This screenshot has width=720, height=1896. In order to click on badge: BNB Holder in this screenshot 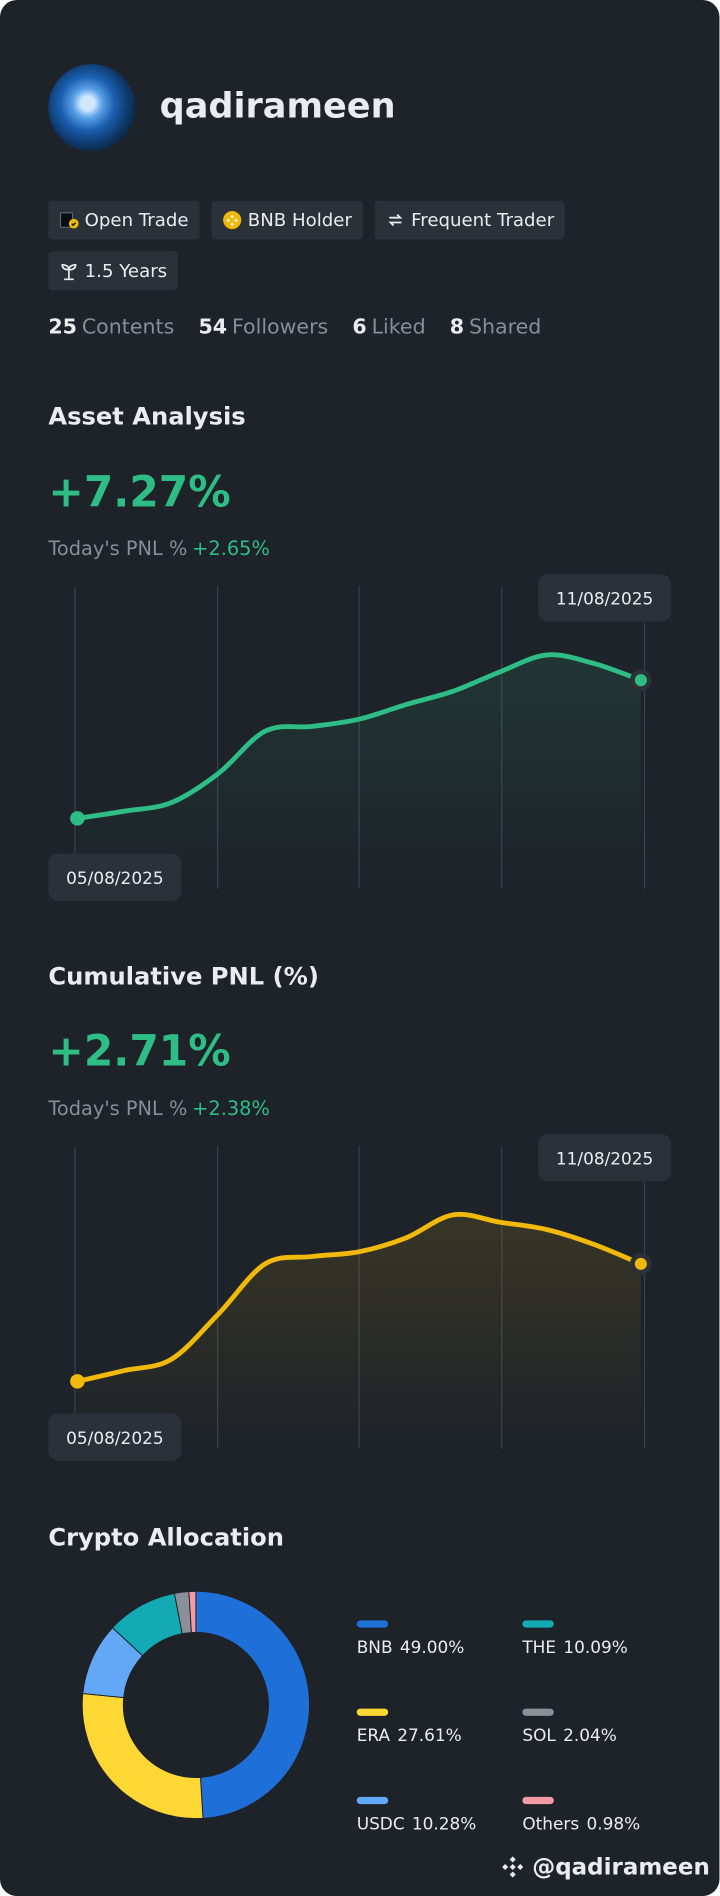, I will do `click(287, 220)`.